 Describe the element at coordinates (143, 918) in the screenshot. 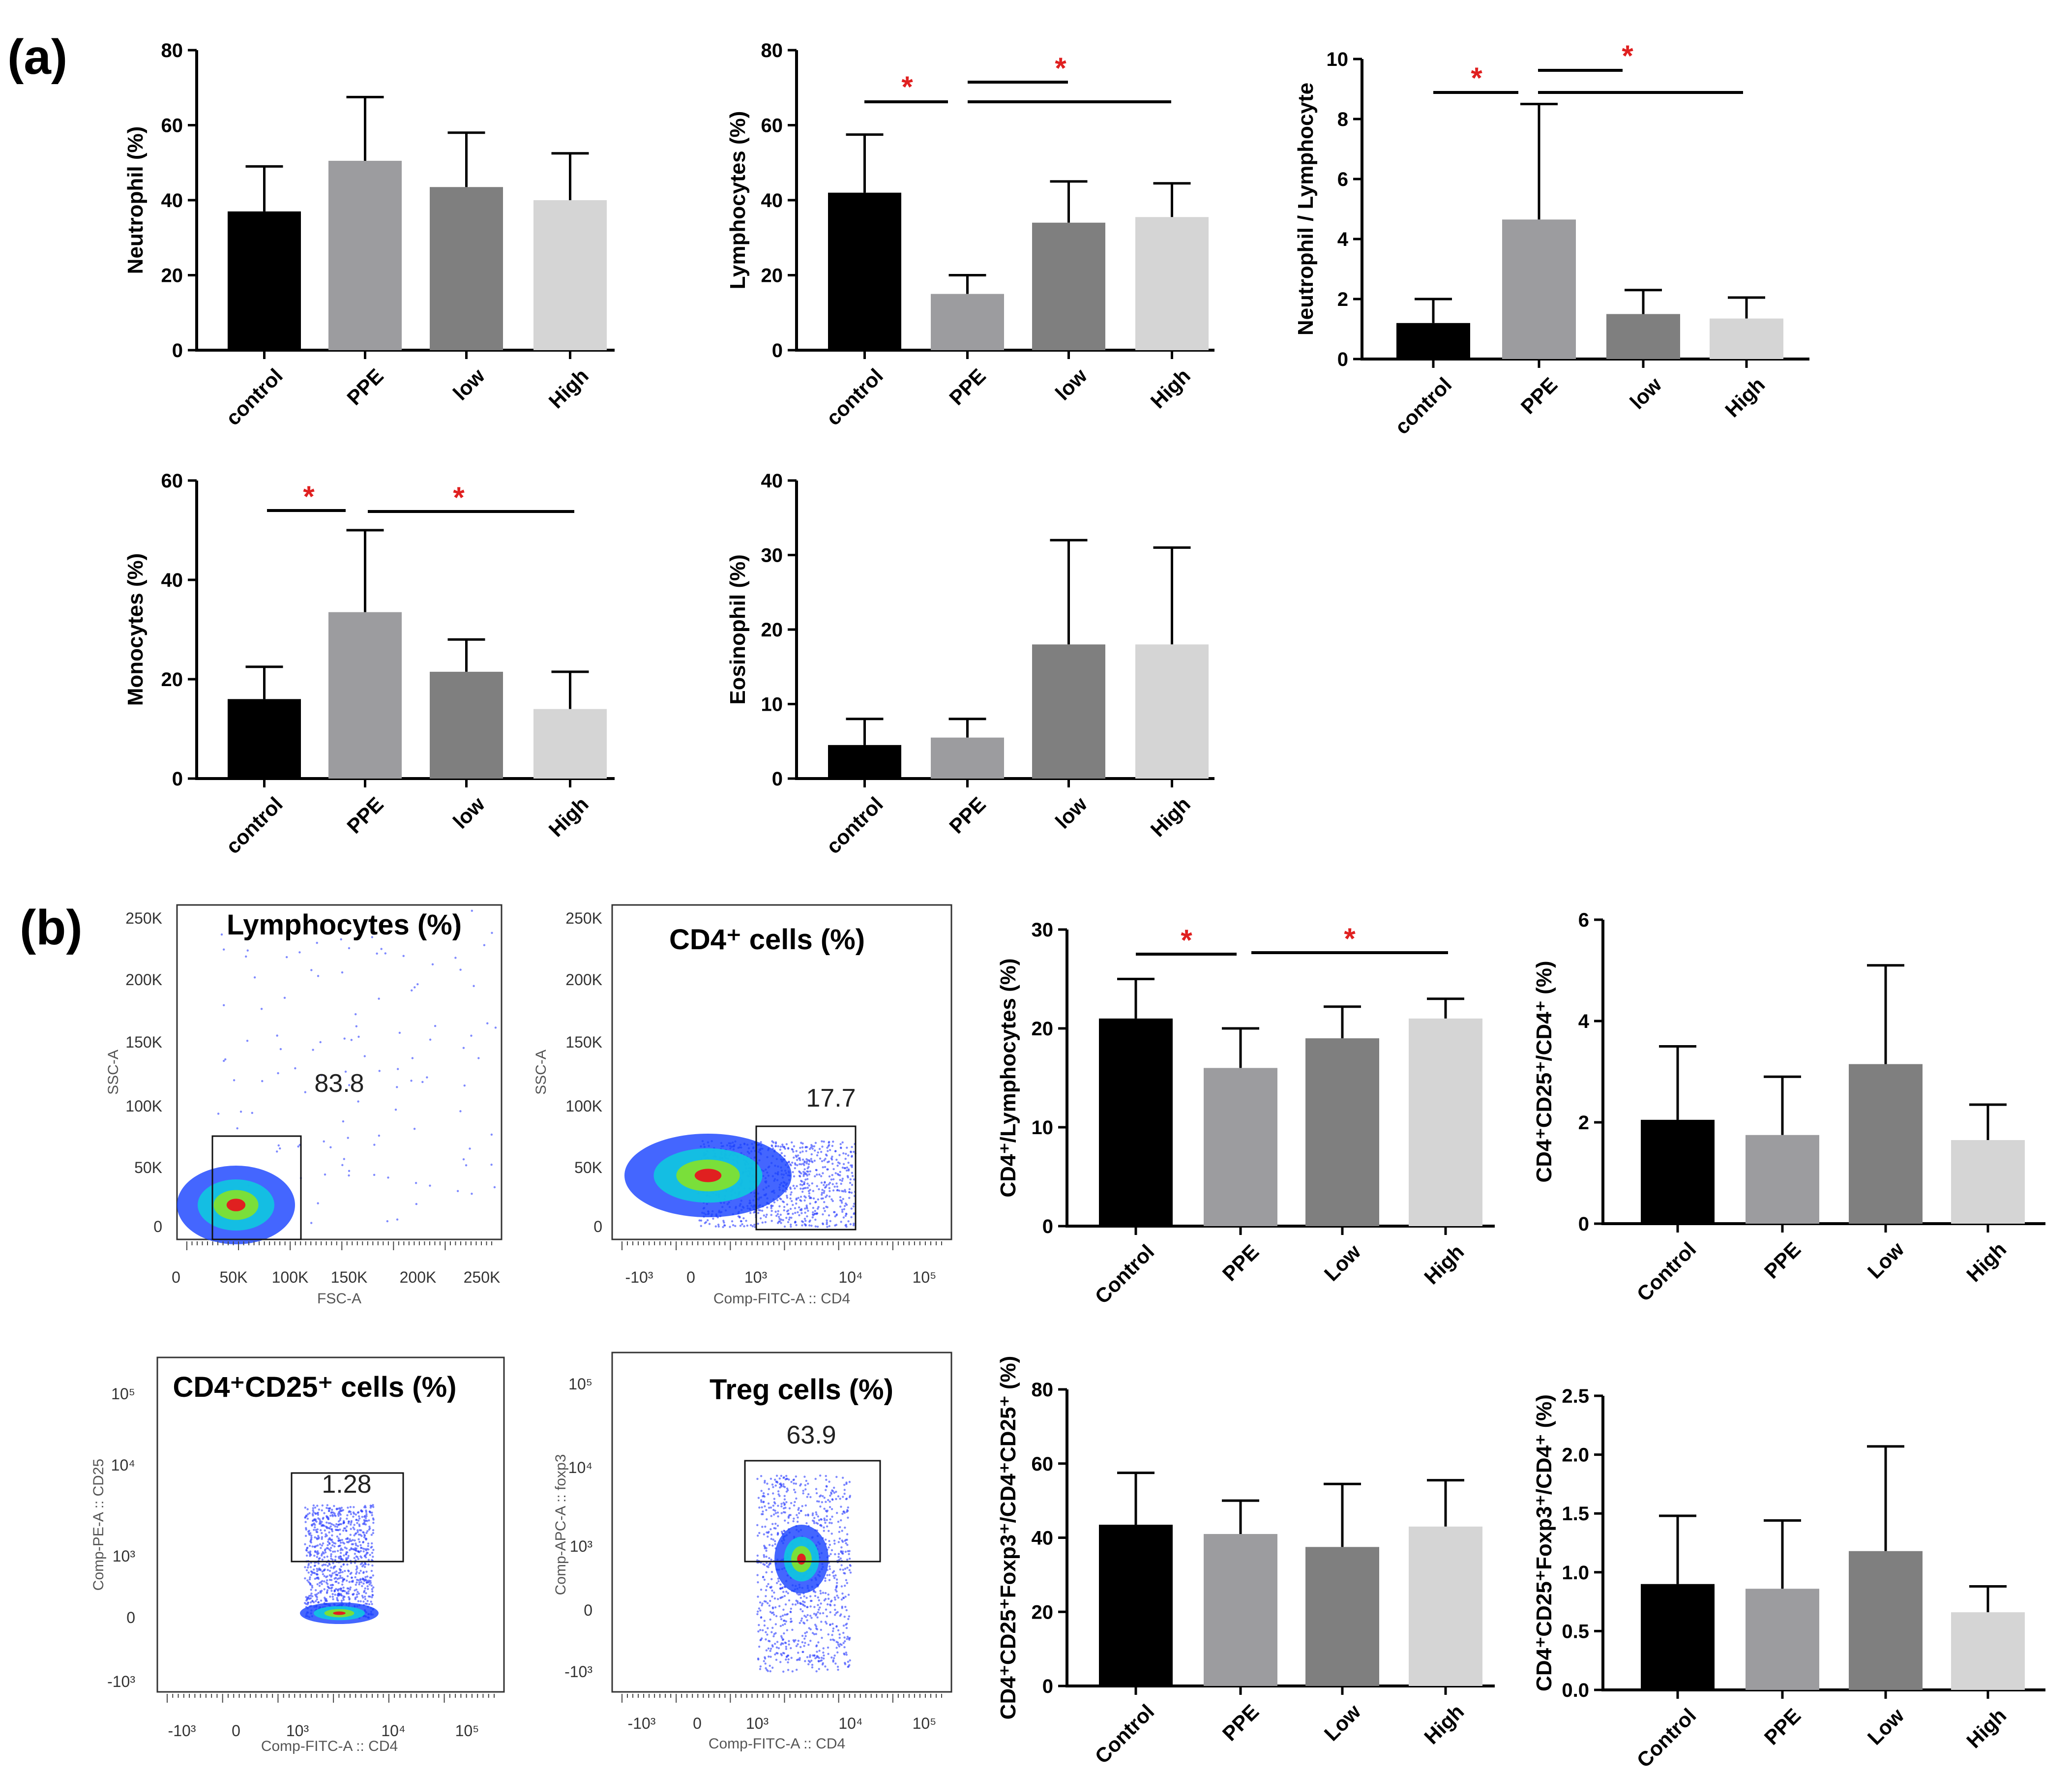

I see `y-tick-label: 250K` at that location.